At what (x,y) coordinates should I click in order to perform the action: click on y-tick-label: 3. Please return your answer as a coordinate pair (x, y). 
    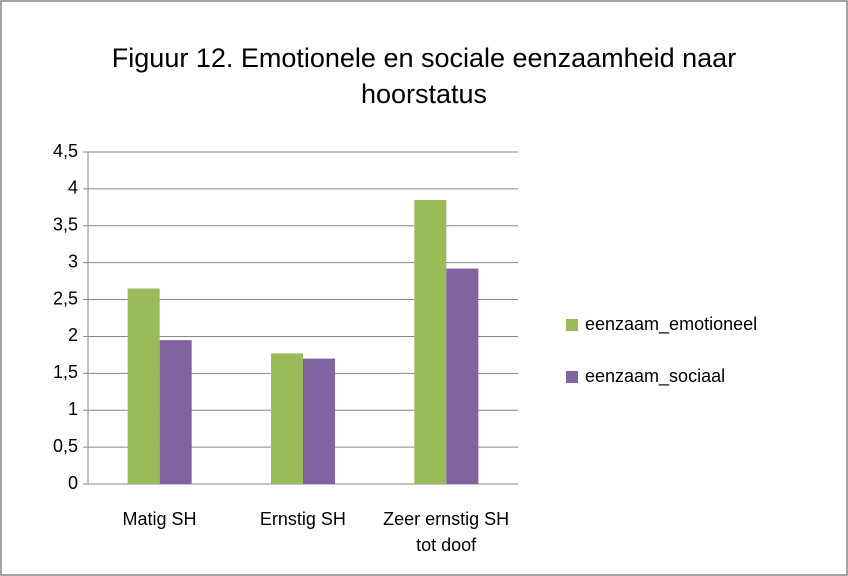
    Looking at the image, I should click on (73, 261).